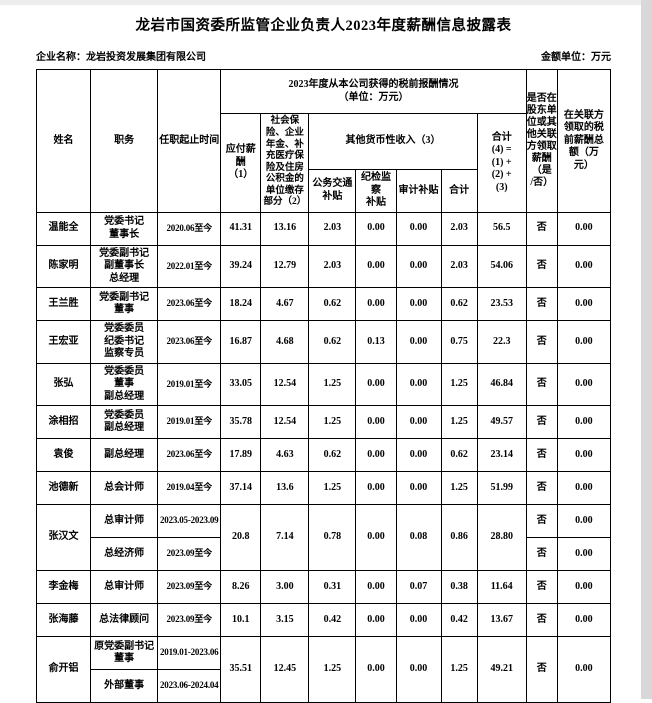 The width and height of the screenshot is (652, 703). Describe the element at coordinates (501, 342) in the screenshot. I see `table-cell: 22.3` at that location.